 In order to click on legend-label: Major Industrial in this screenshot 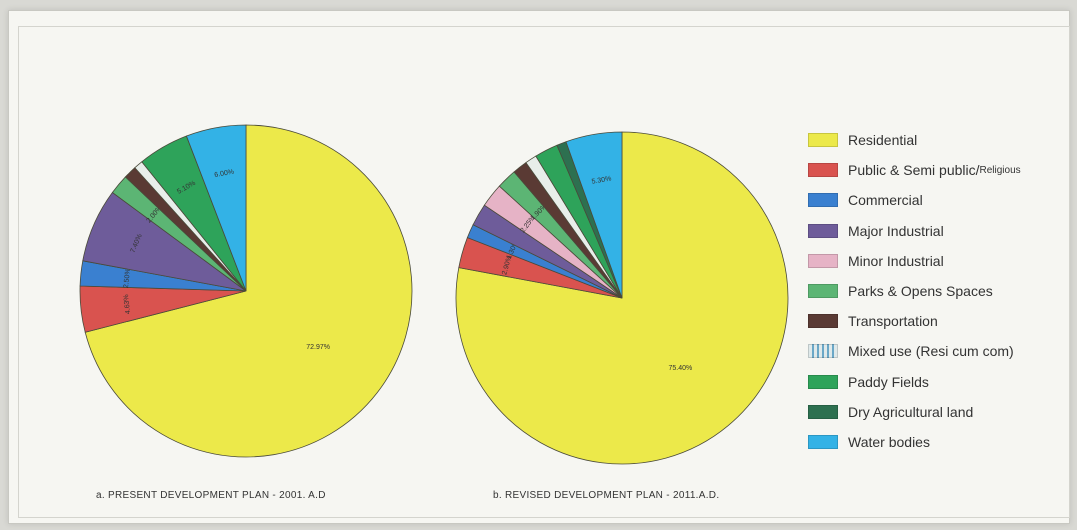, I will do `click(896, 230)`.